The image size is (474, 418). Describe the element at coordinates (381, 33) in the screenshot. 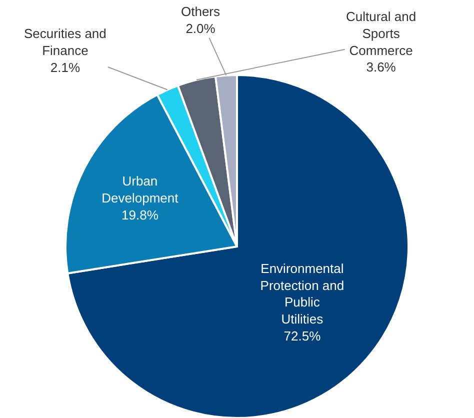

I see `slice-label: Cultural and Sports Commerce` at that location.